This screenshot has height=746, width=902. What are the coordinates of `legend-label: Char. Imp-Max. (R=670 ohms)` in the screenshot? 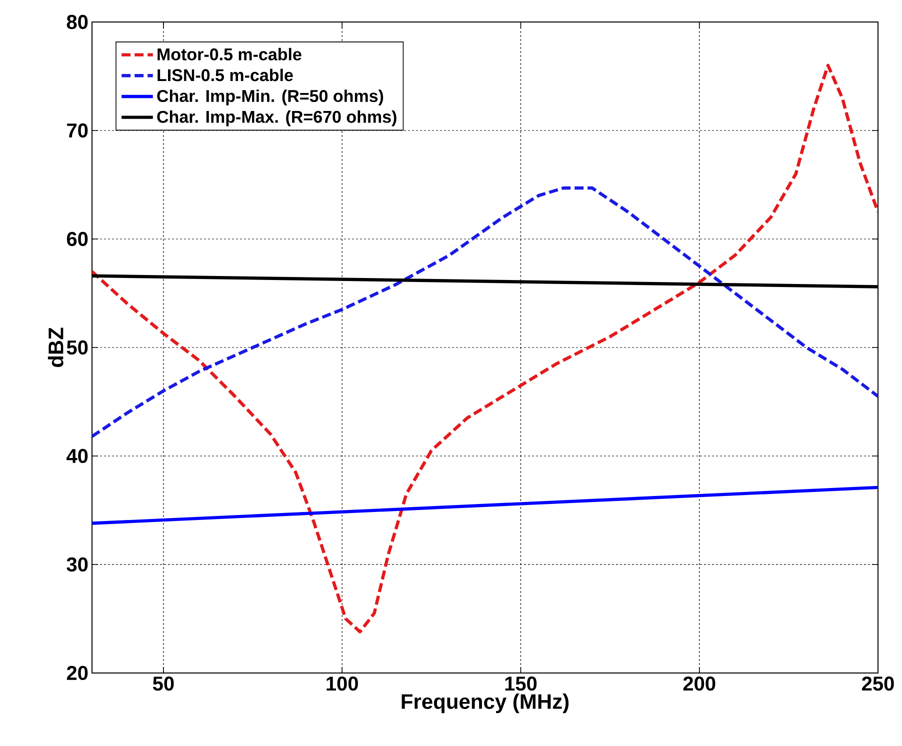 It's located at (276, 118).